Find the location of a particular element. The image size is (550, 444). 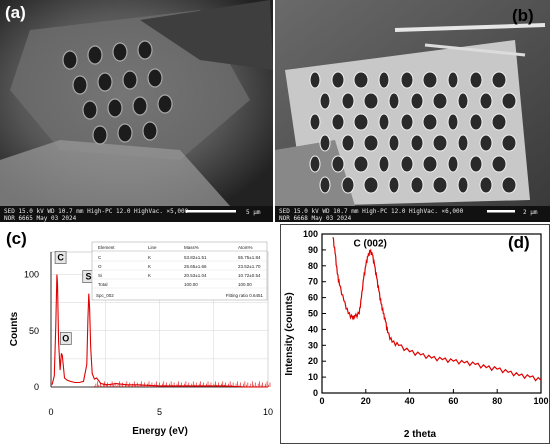

eds-series is located at coordinates (161, 331).